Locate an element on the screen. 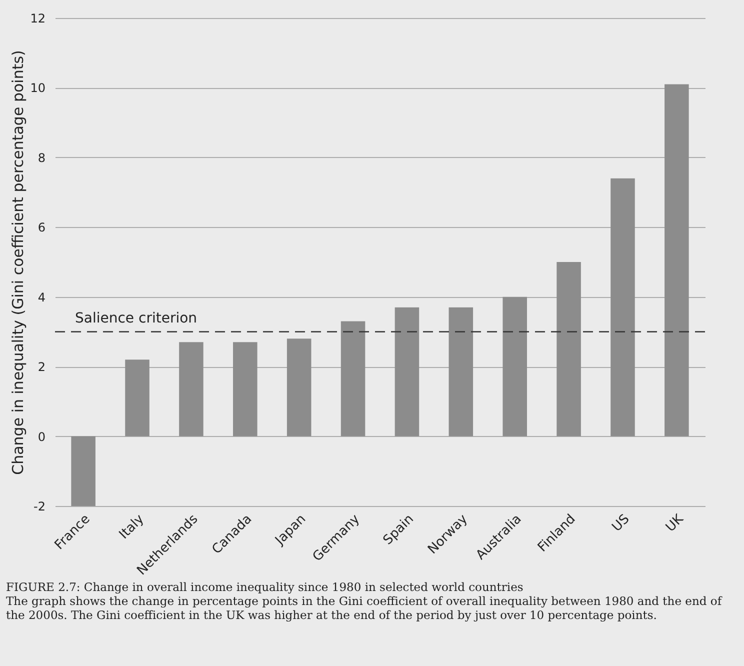 Image resolution: width=744 pixels, height=666 pixels. y-tick-label: 8 is located at coordinates (42, 157).